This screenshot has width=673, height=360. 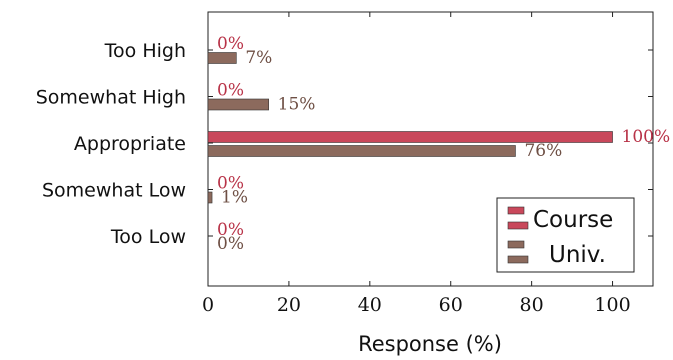 I want to click on category-label: Somewhat High, so click(x=111, y=98).